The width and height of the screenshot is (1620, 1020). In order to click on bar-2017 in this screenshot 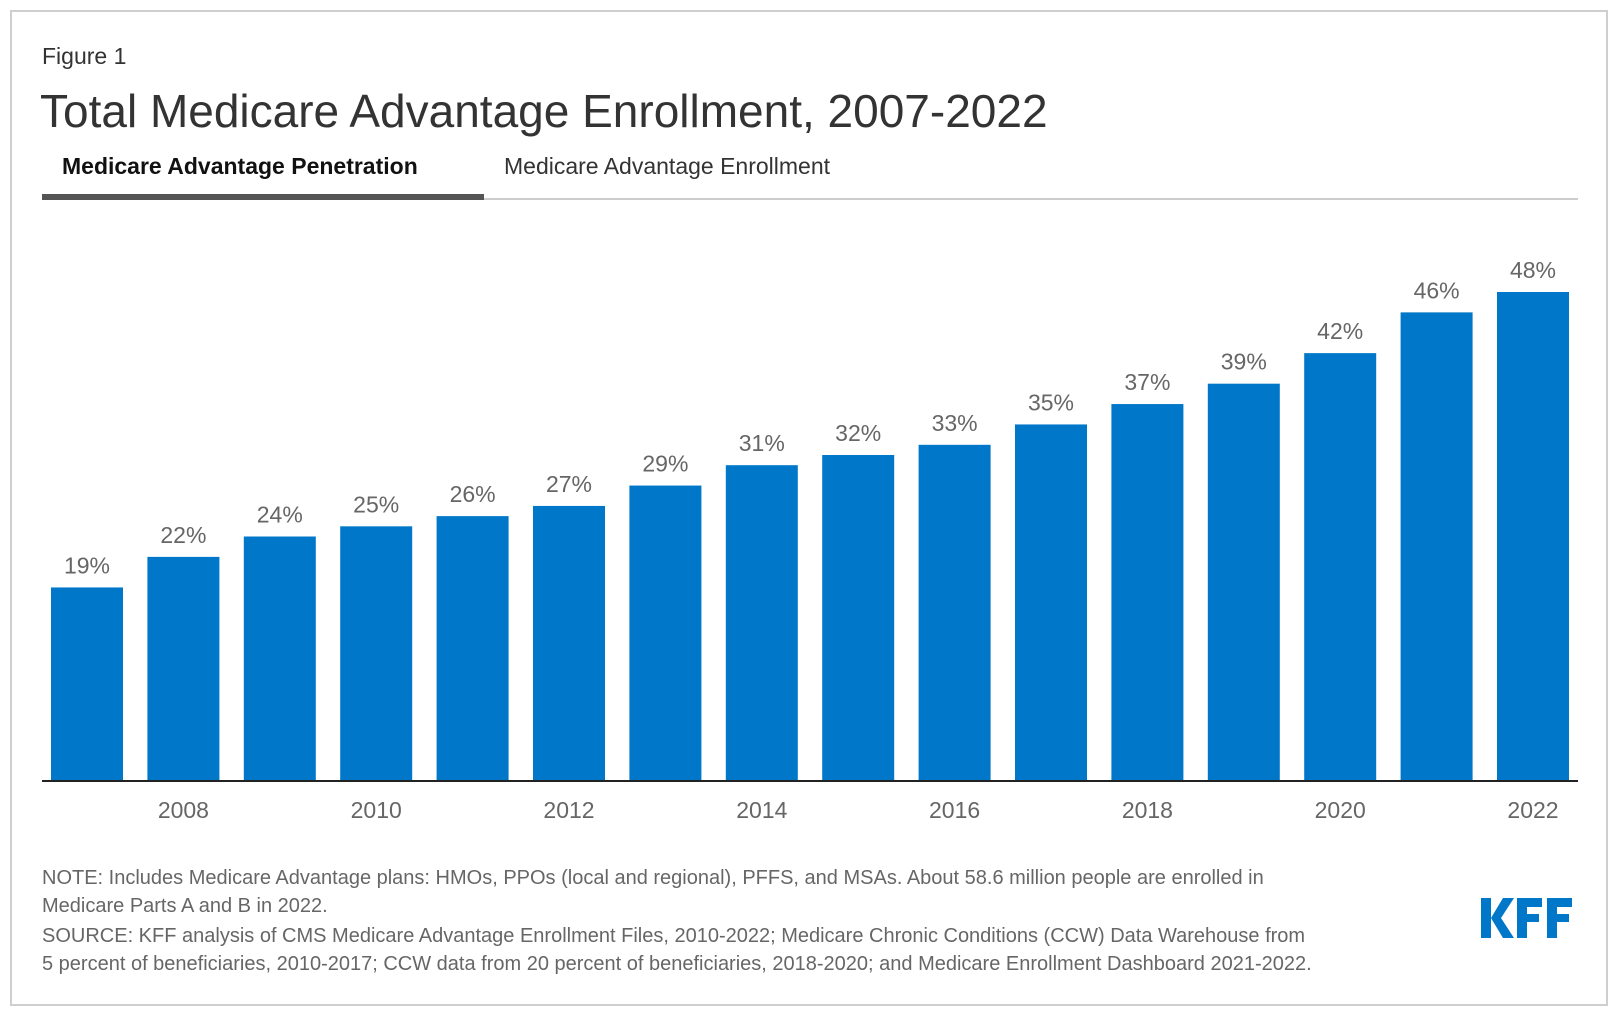, I will do `click(1051, 602)`.